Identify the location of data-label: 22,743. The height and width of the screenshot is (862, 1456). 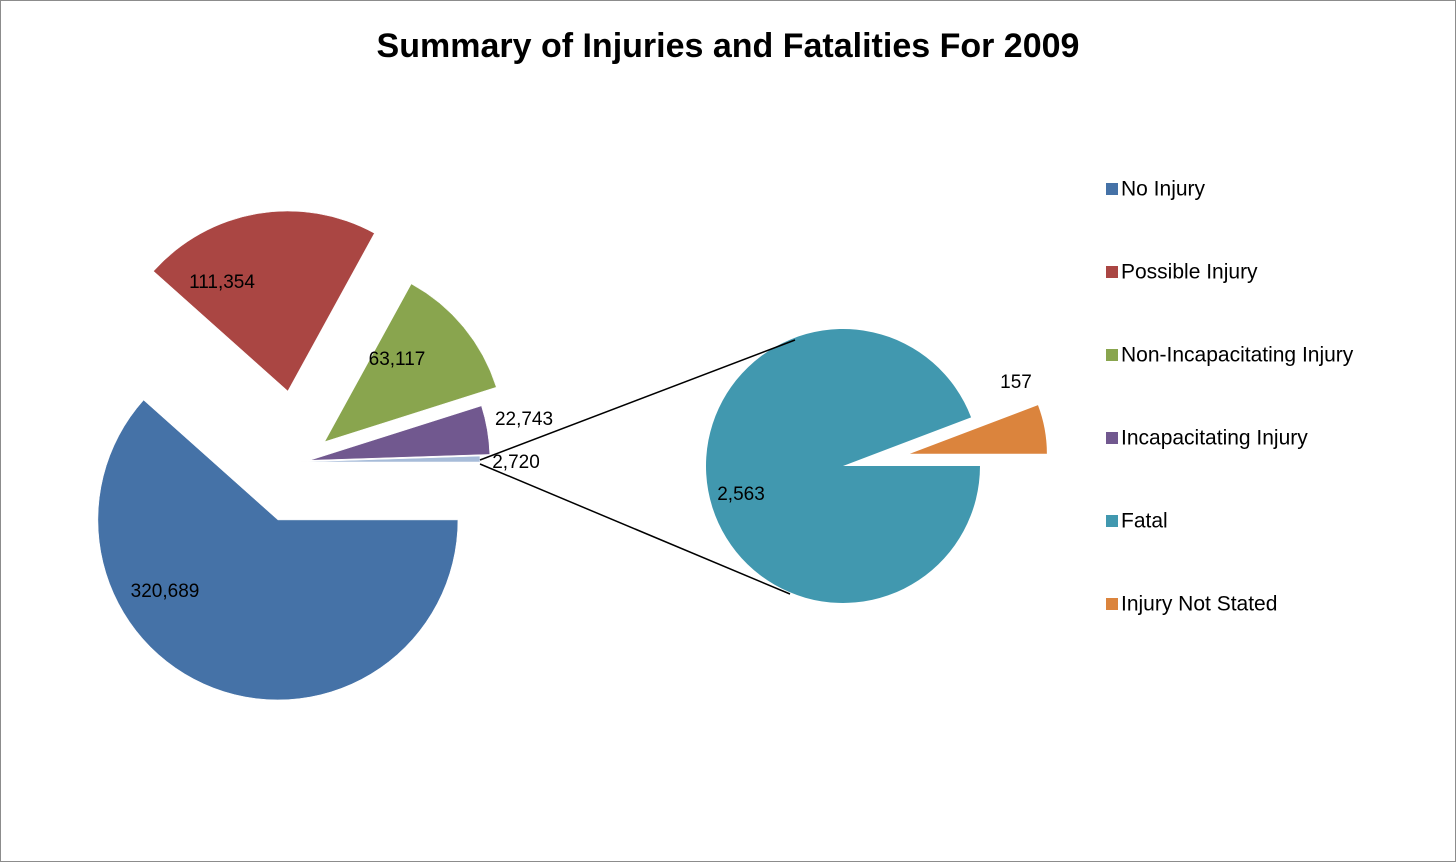
(524, 419).